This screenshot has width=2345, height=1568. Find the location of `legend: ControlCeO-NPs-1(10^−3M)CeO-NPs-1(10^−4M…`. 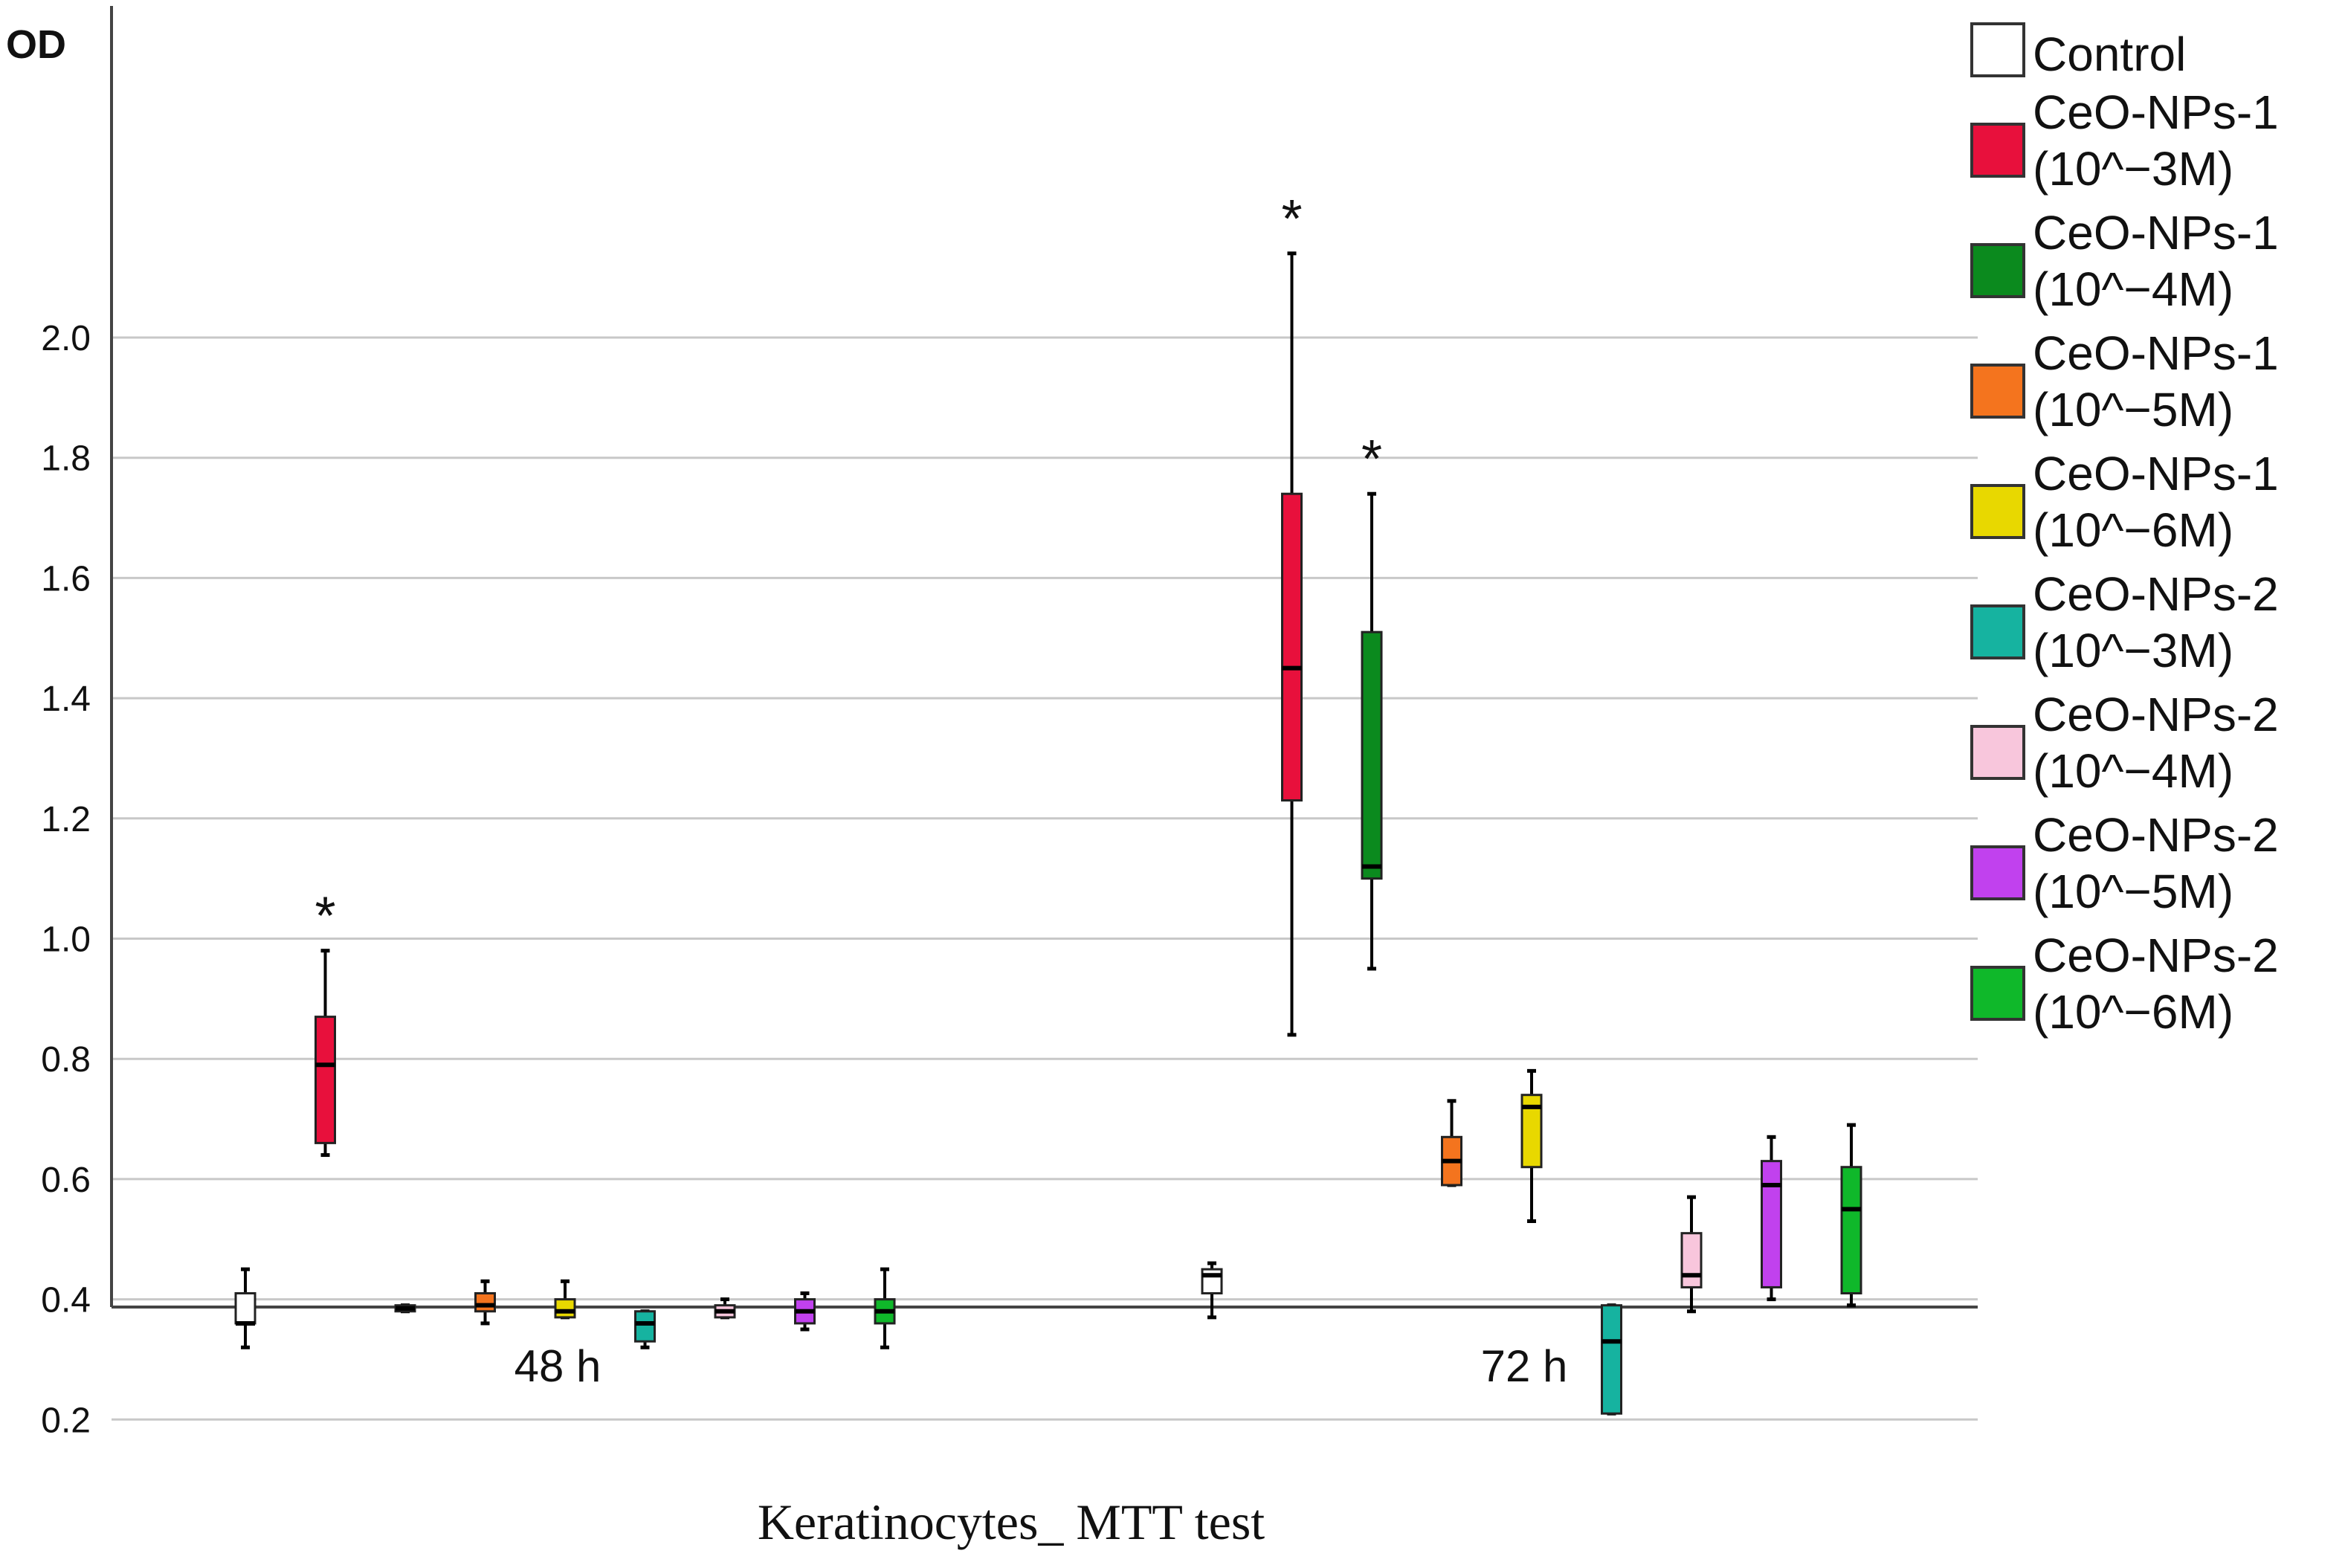

legend: ControlCeO-NPs-1(10^−3M)CeO-NPs-1(10^−4M… is located at coordinates (2124, 530).